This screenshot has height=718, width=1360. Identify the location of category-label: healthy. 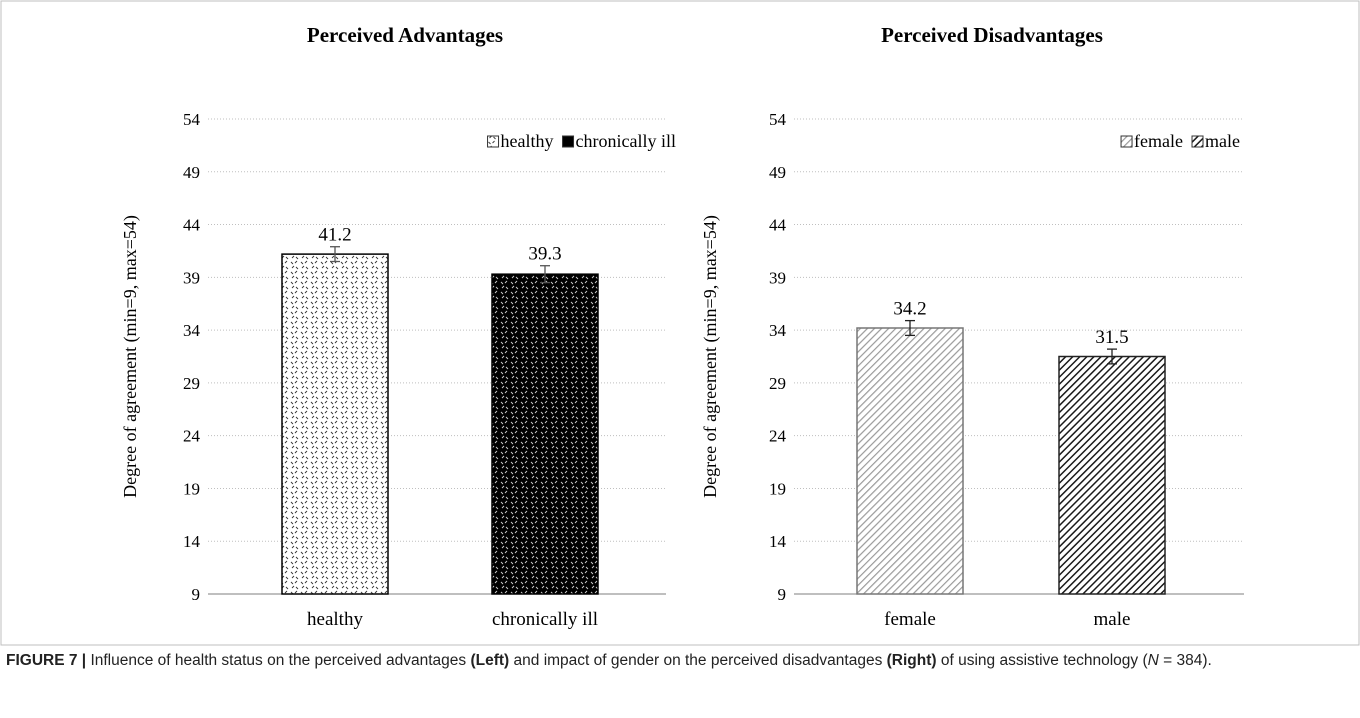
(335, 619).